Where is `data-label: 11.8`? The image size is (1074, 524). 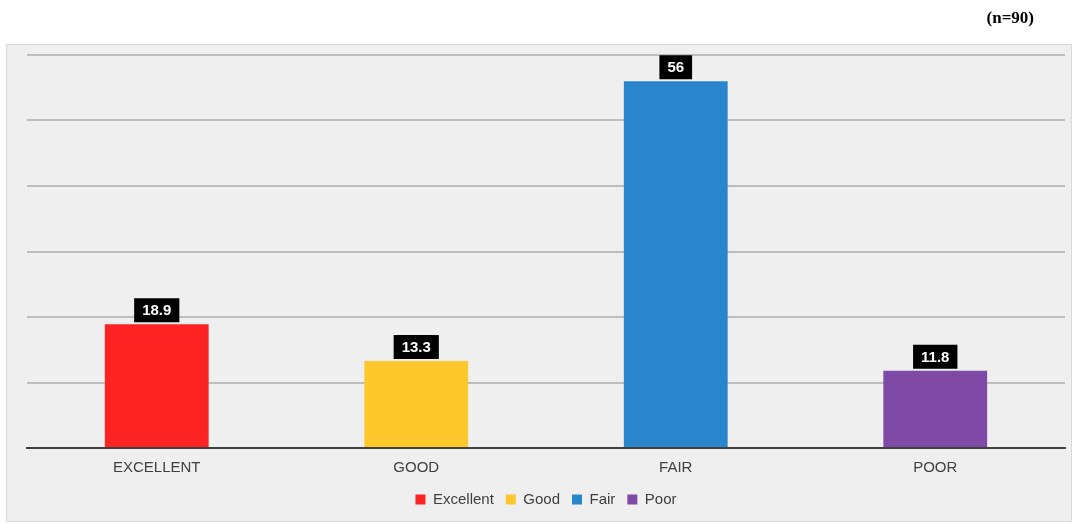 data-label: 11.8 is located at coordinates (935, 356).